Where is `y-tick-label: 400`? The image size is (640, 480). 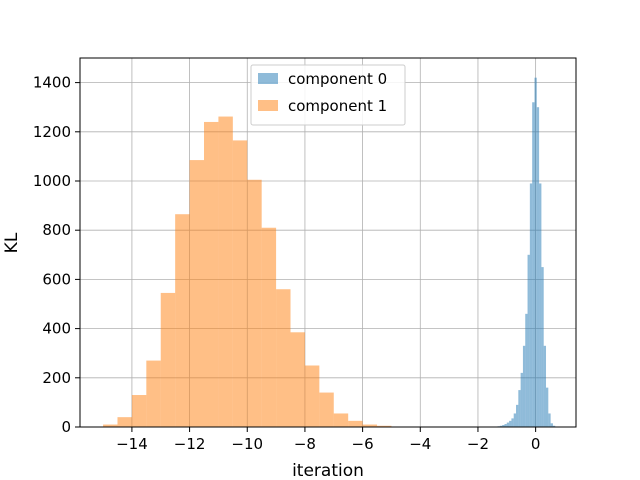
y-tick-label: 400 is located at coordinates (56, 329).